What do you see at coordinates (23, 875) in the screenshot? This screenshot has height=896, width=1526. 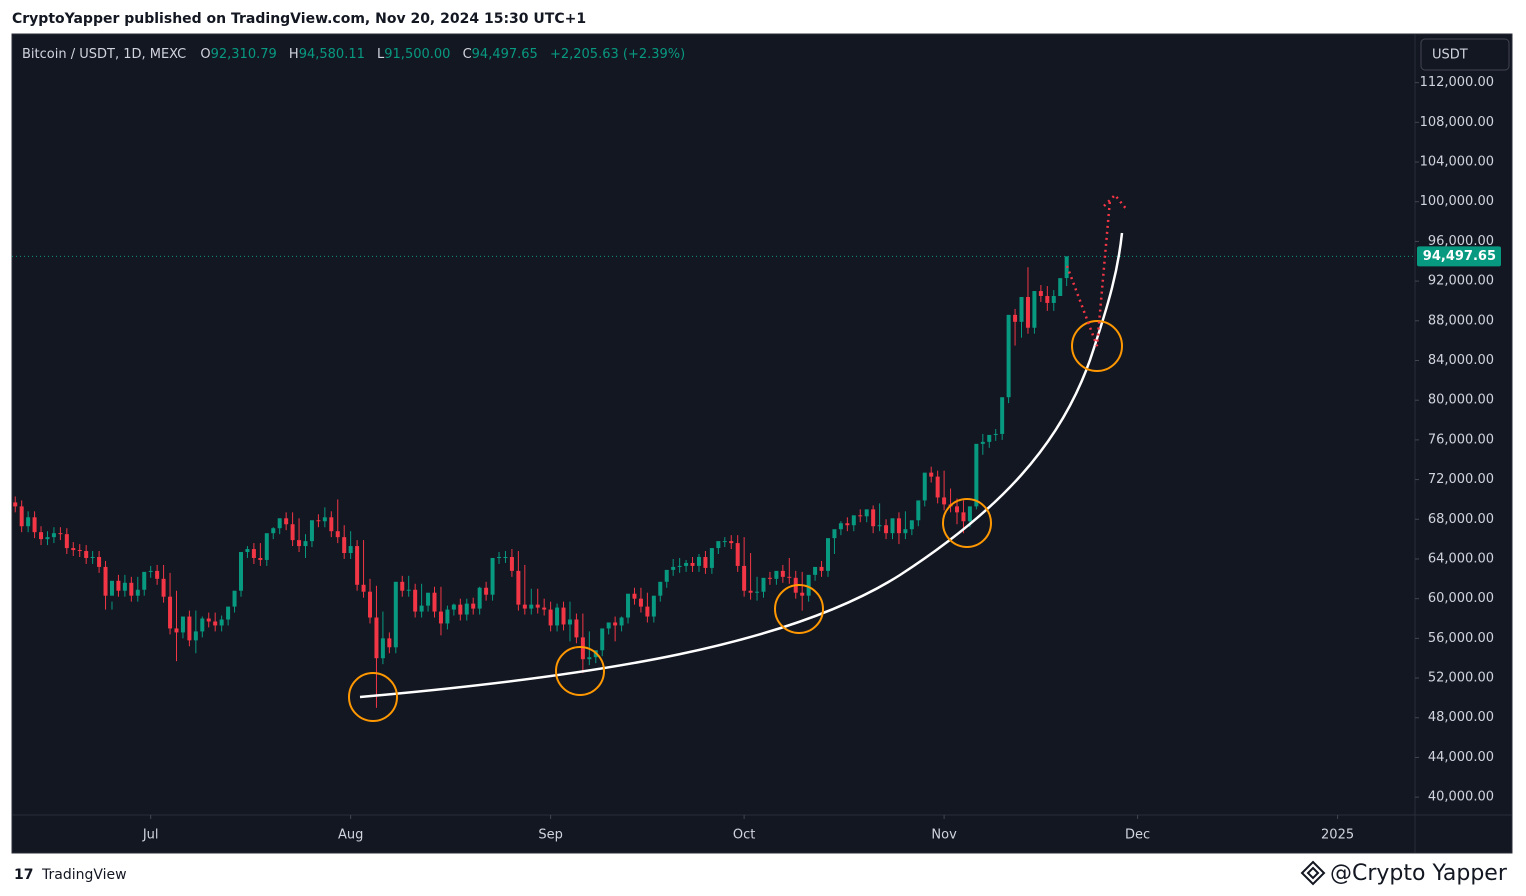 I see `tv-logo-mark: 𝟭𝟳` at bounding box center [23, 875].